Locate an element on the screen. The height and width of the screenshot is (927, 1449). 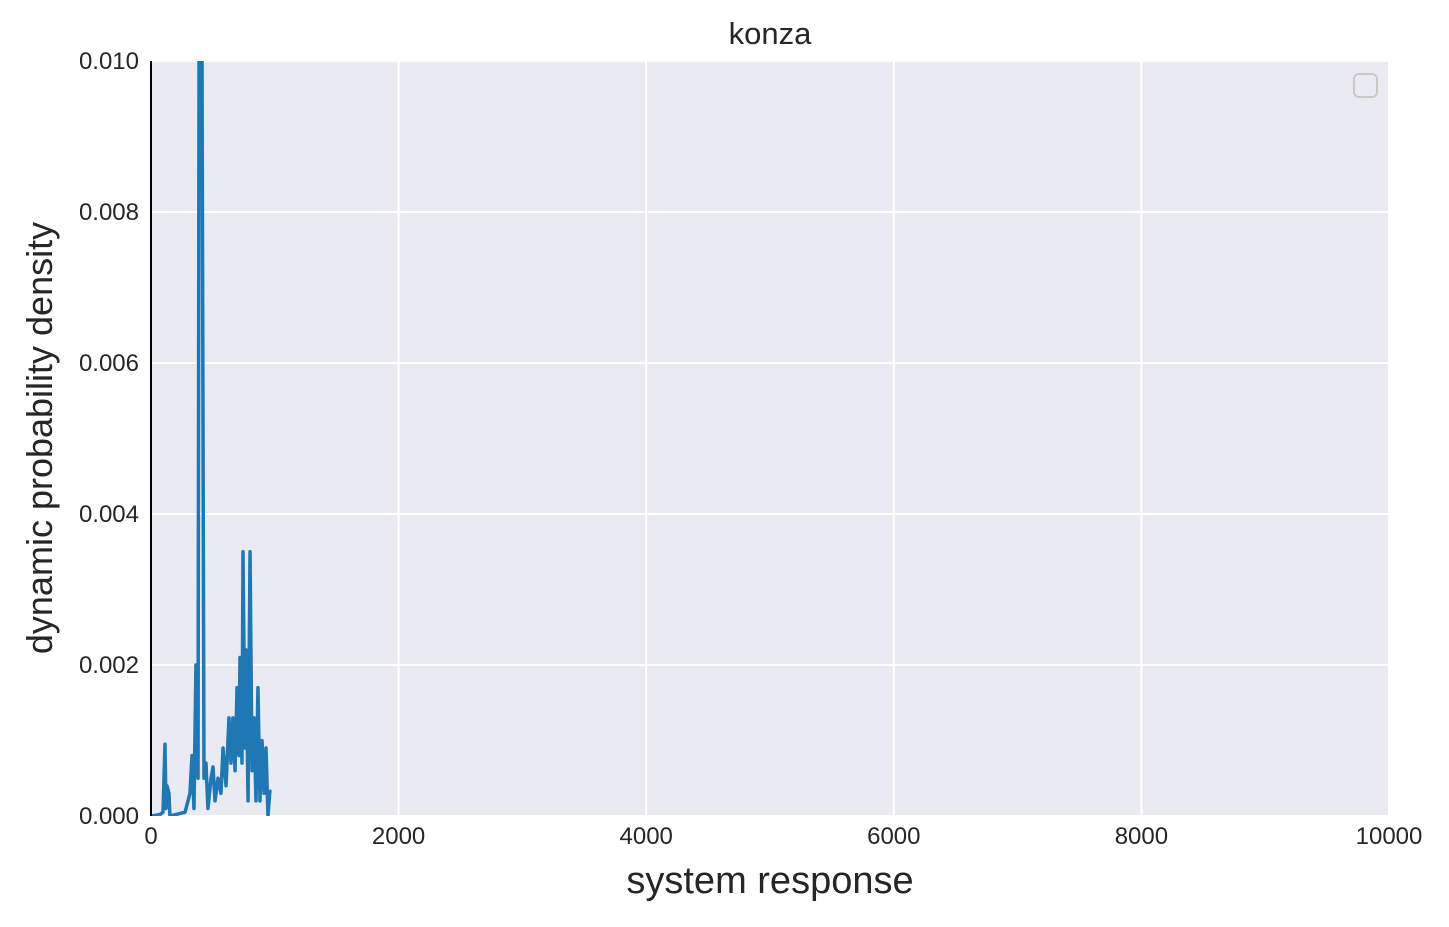
y-tick-label: 0.004 is located at coordinates (109, 514).